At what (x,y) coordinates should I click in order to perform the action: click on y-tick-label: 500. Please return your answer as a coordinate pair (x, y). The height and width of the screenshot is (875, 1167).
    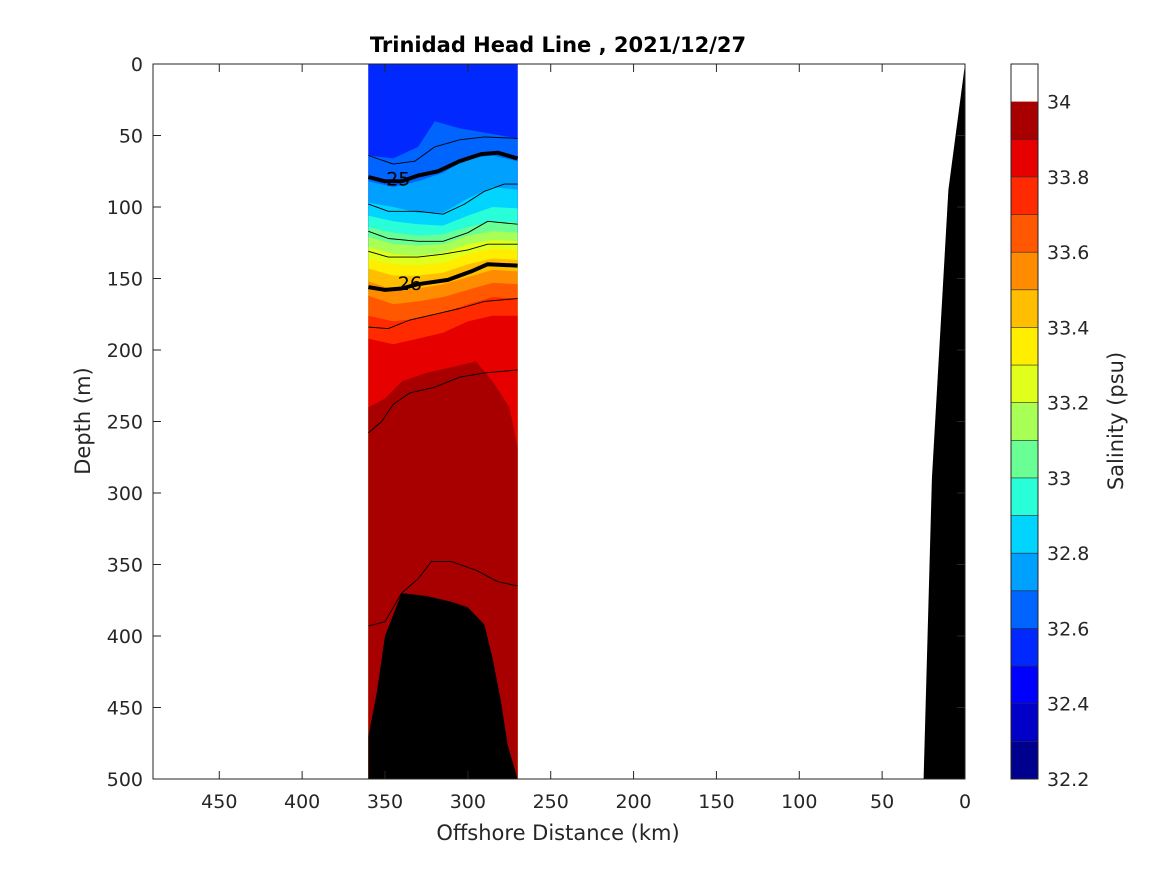
    Looking at the image, I should click on (125, 780).